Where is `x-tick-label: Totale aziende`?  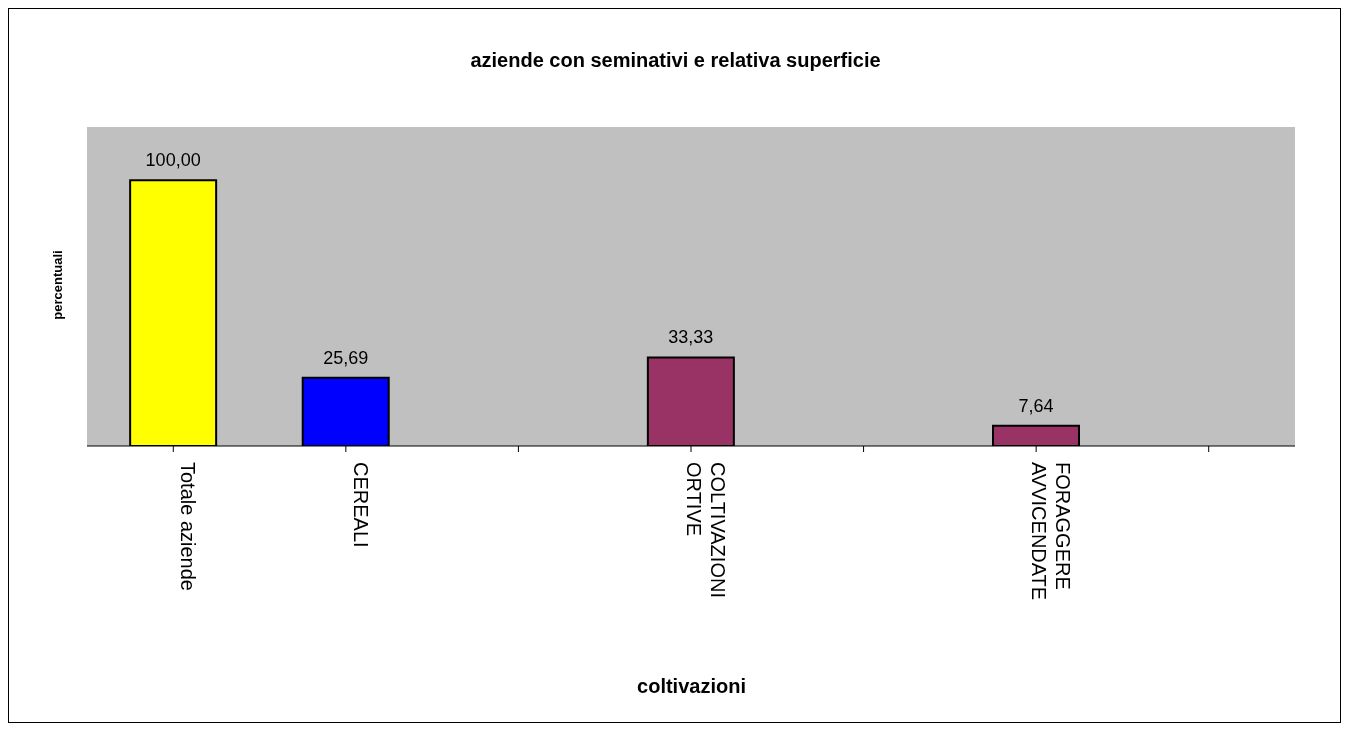 x-tick-label: Totale aziende is located at coordinates (188, 526).